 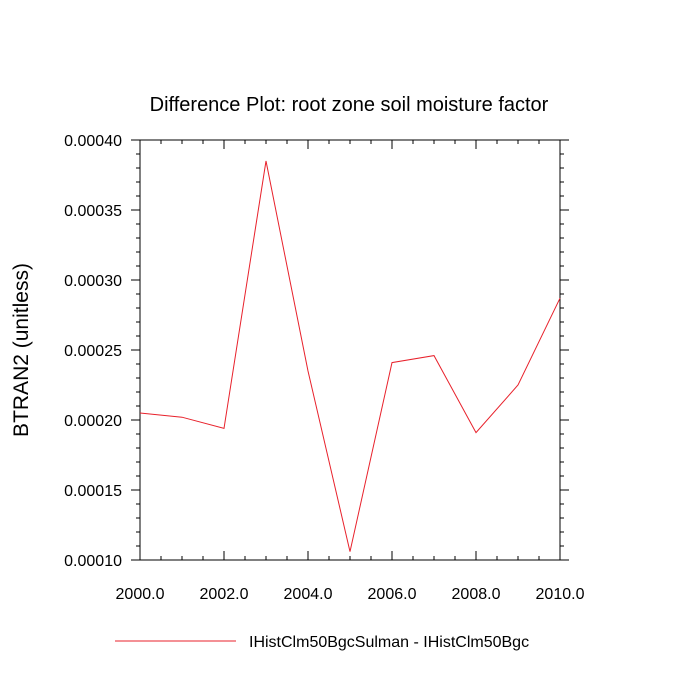 I want to click on x-tick-label: 2006.0, so click(x=392, y=594).